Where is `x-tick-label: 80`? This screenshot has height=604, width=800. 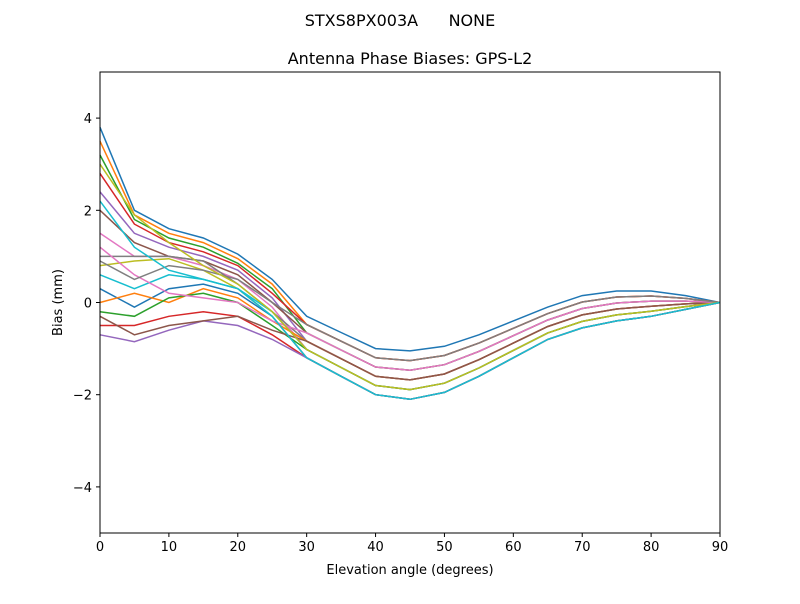
x-tick-label: 80 is located at coordinates (651, 547).